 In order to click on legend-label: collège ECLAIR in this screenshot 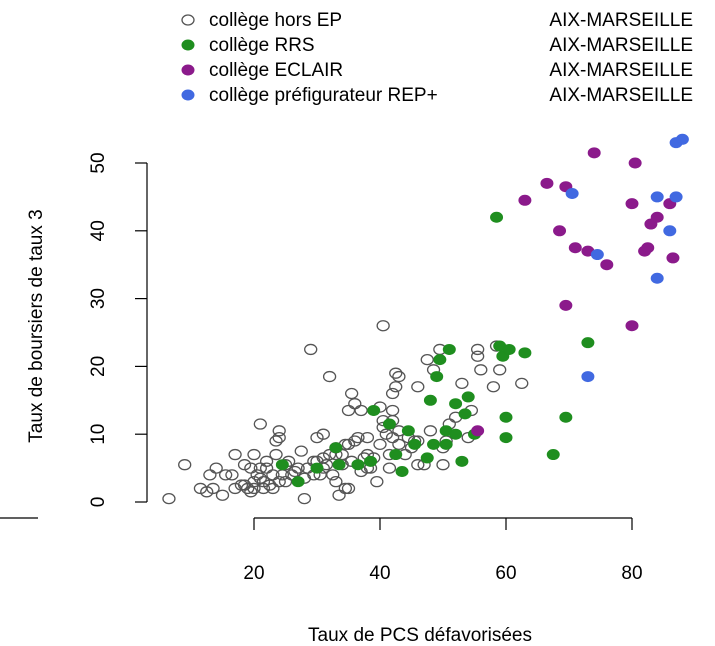, I will do `click(276, 70)`.